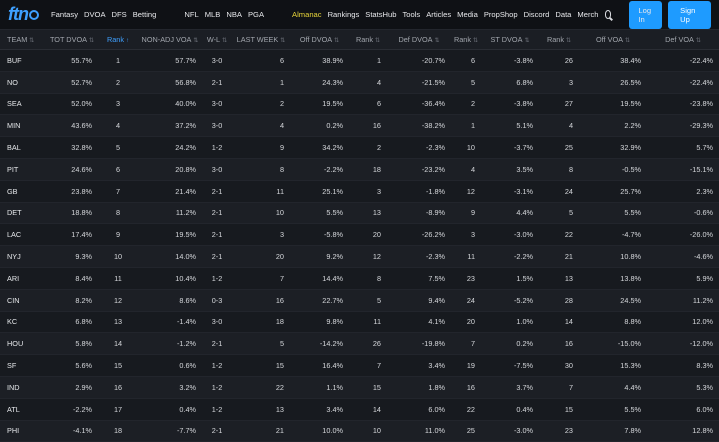  Describe the element at coordinates (559, 82) in the screenshot. I see `data-cell: 3` at that location.